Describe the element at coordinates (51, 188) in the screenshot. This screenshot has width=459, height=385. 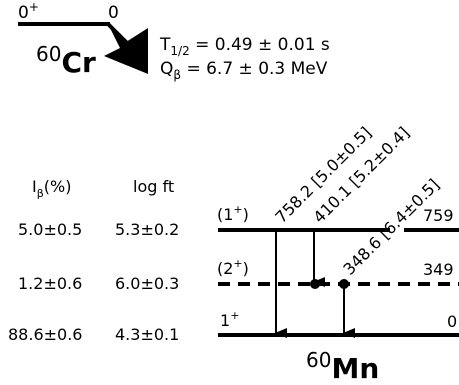
I see `intensity-column-header: Iβ(%)` at that location.